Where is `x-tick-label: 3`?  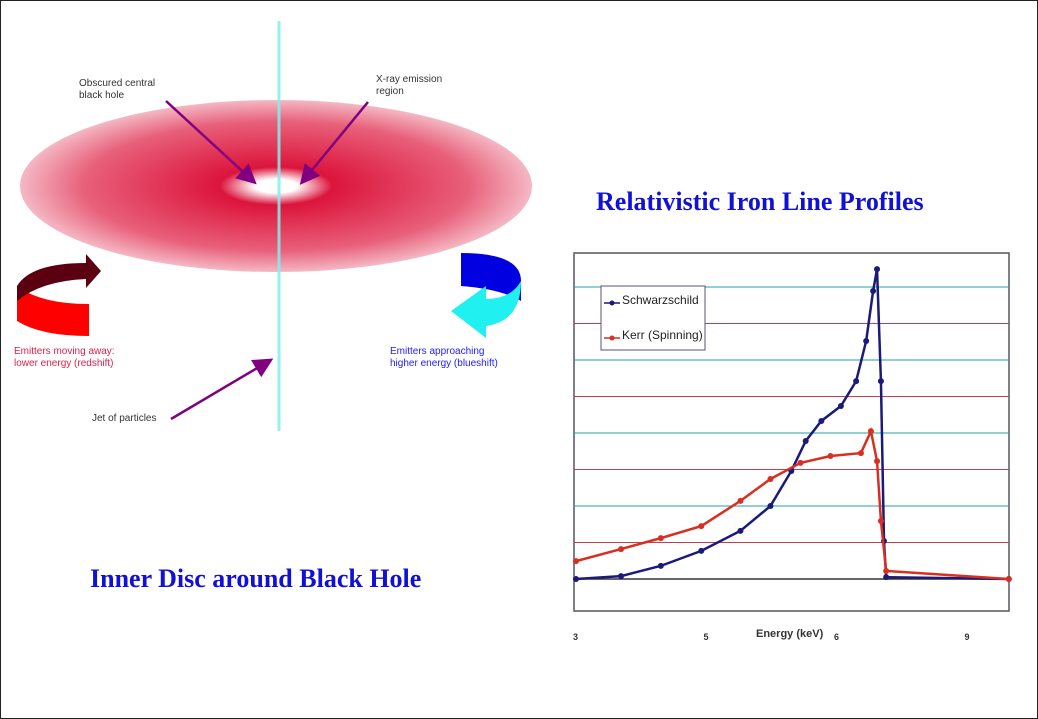
x-tick-label: 3 is located at coordinates (576, 637).